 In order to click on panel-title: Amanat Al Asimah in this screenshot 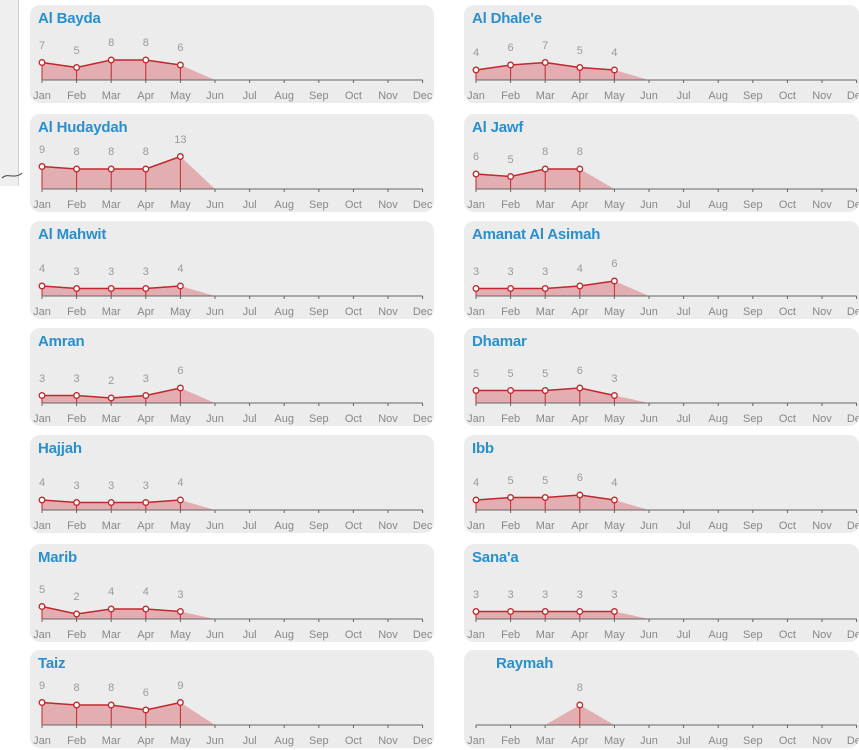, I will do `click(536, 234)`.